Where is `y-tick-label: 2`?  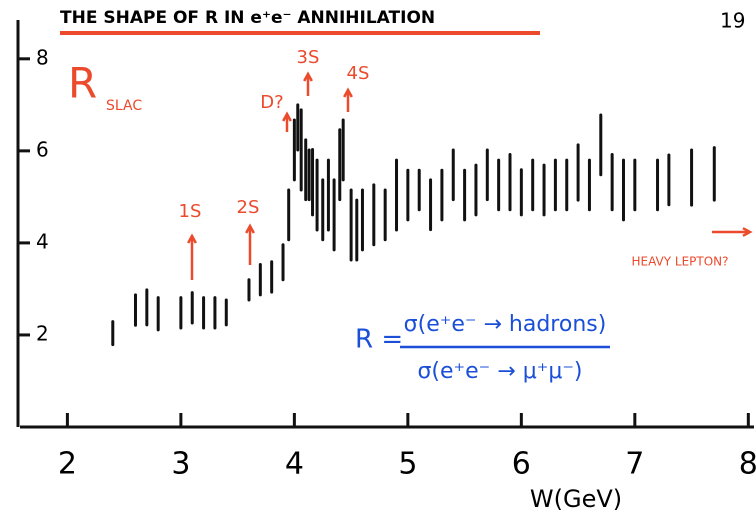 y-tick-label: 2 is located at coordinates (42, 333).